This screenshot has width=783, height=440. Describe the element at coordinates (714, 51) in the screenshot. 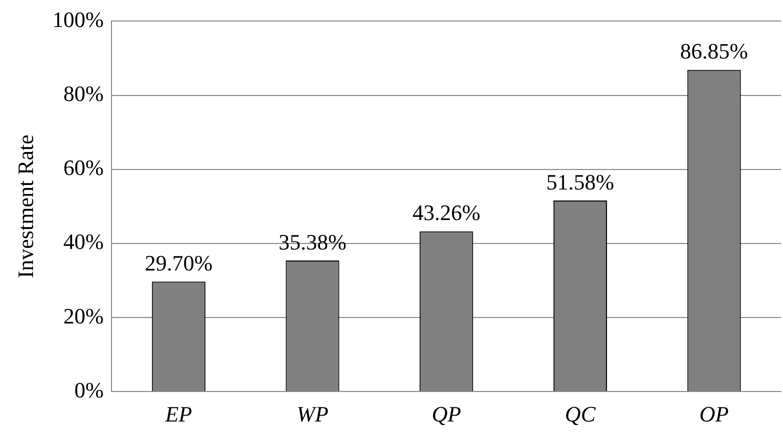

I see `data-label: 86.85%` at that location.